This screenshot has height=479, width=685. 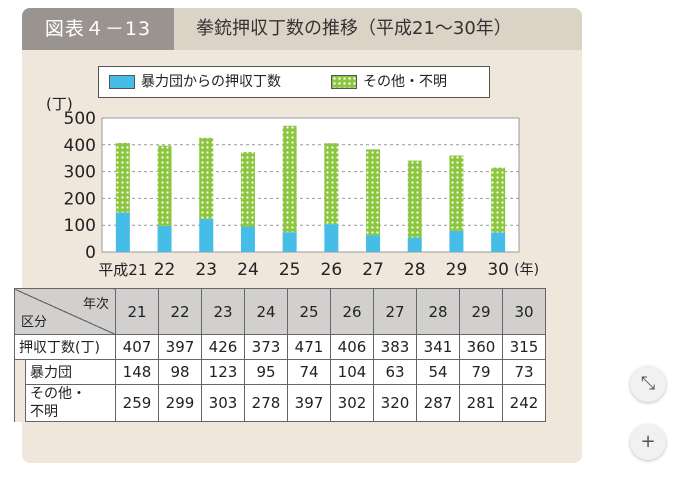 I want to click on table-row: その他・ 不明 259 299 303 278 397 302 320 287 281 242, so click(x=280, y=403).